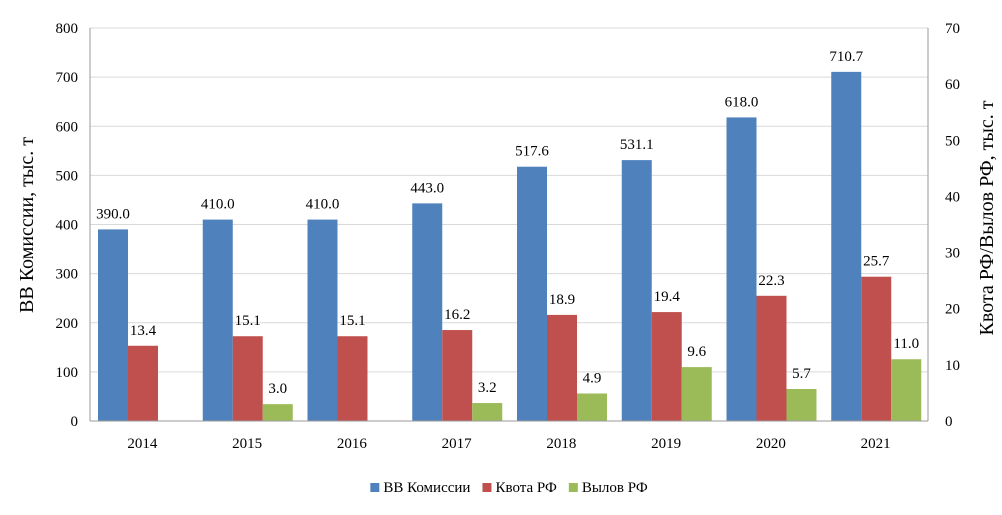 The height and width of the screenshot is (515, 1002). Describe the element at coordinates (949, 422) in the screenshot. I see `right-tick-label: 0` at that location.